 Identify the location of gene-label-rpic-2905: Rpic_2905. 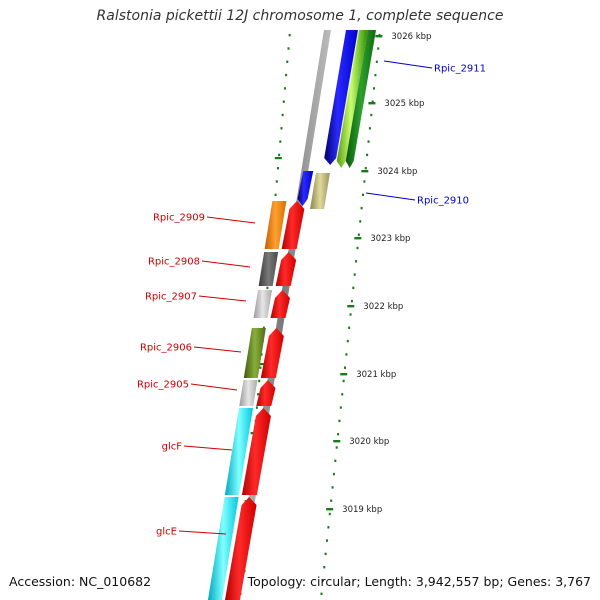
(163, 385).